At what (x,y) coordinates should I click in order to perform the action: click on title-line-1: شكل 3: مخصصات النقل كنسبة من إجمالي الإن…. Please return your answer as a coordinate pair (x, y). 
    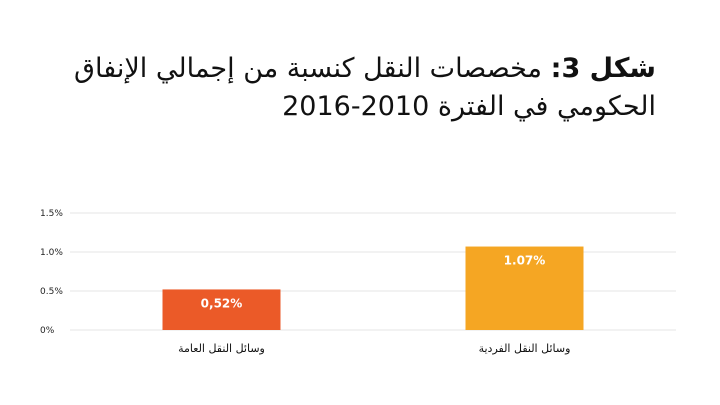
    Looking at the image, I should click on (356, 69).